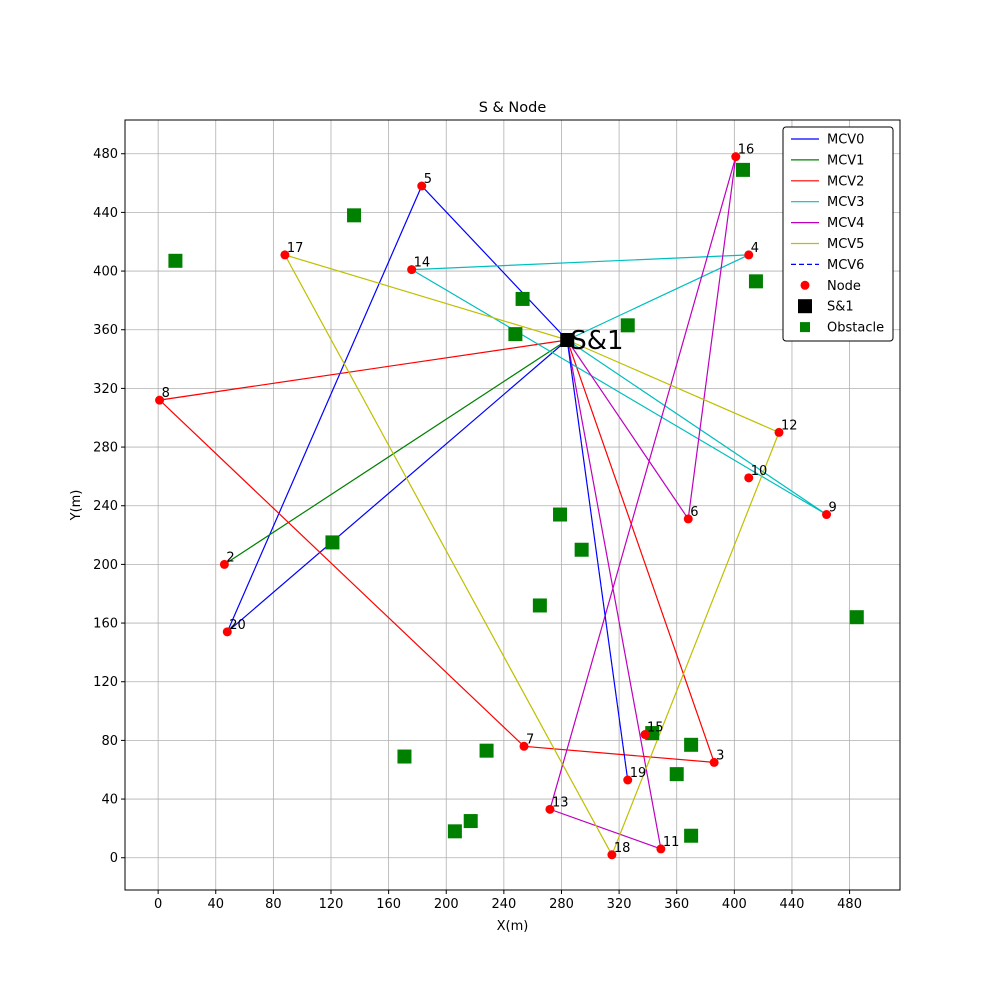  Describe the element at coordinates (855, 328) in the screenshot. I see `legend-label: Obstacle` at that location.